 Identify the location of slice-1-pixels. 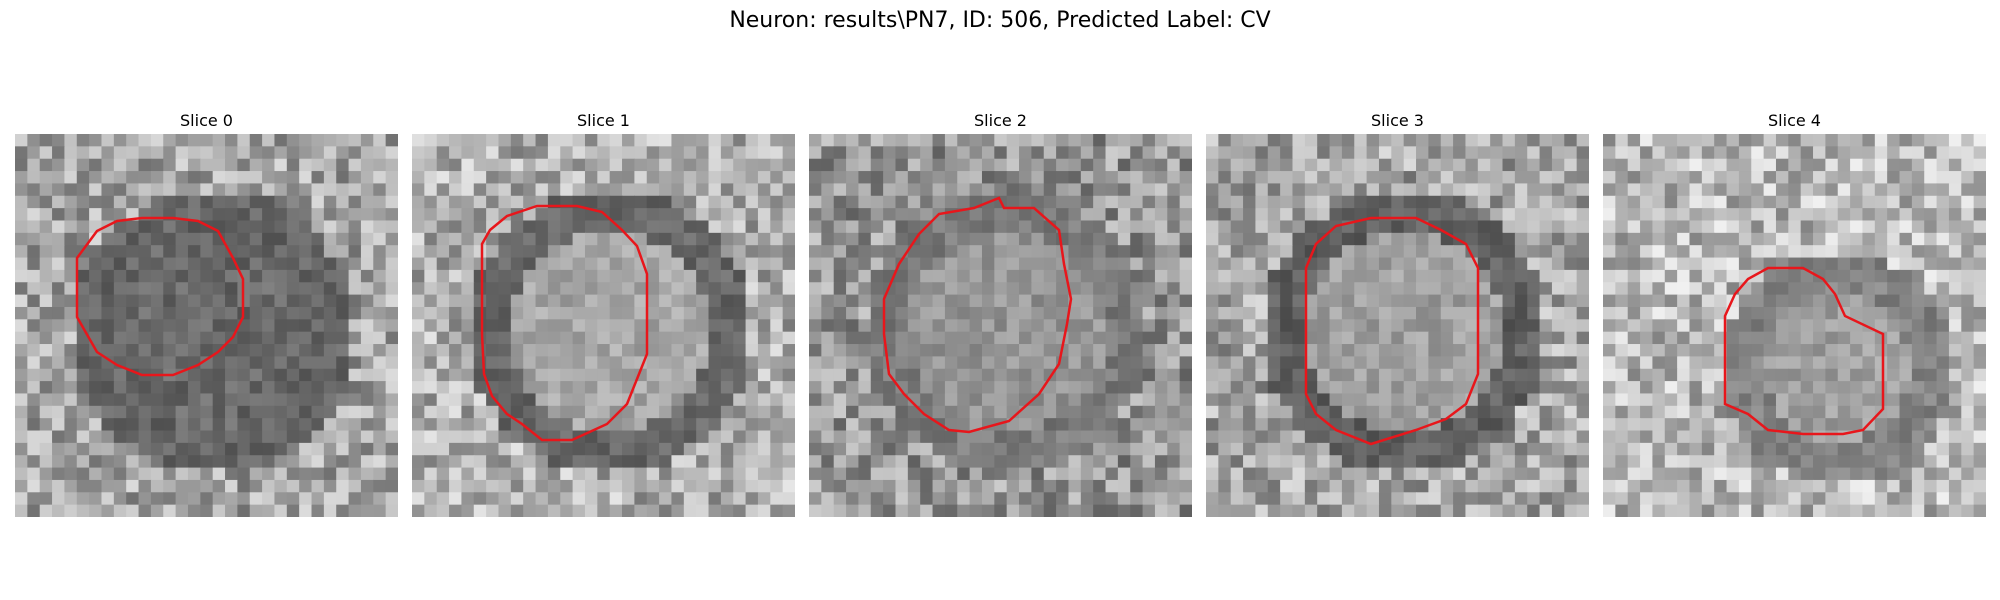
(603, 325).